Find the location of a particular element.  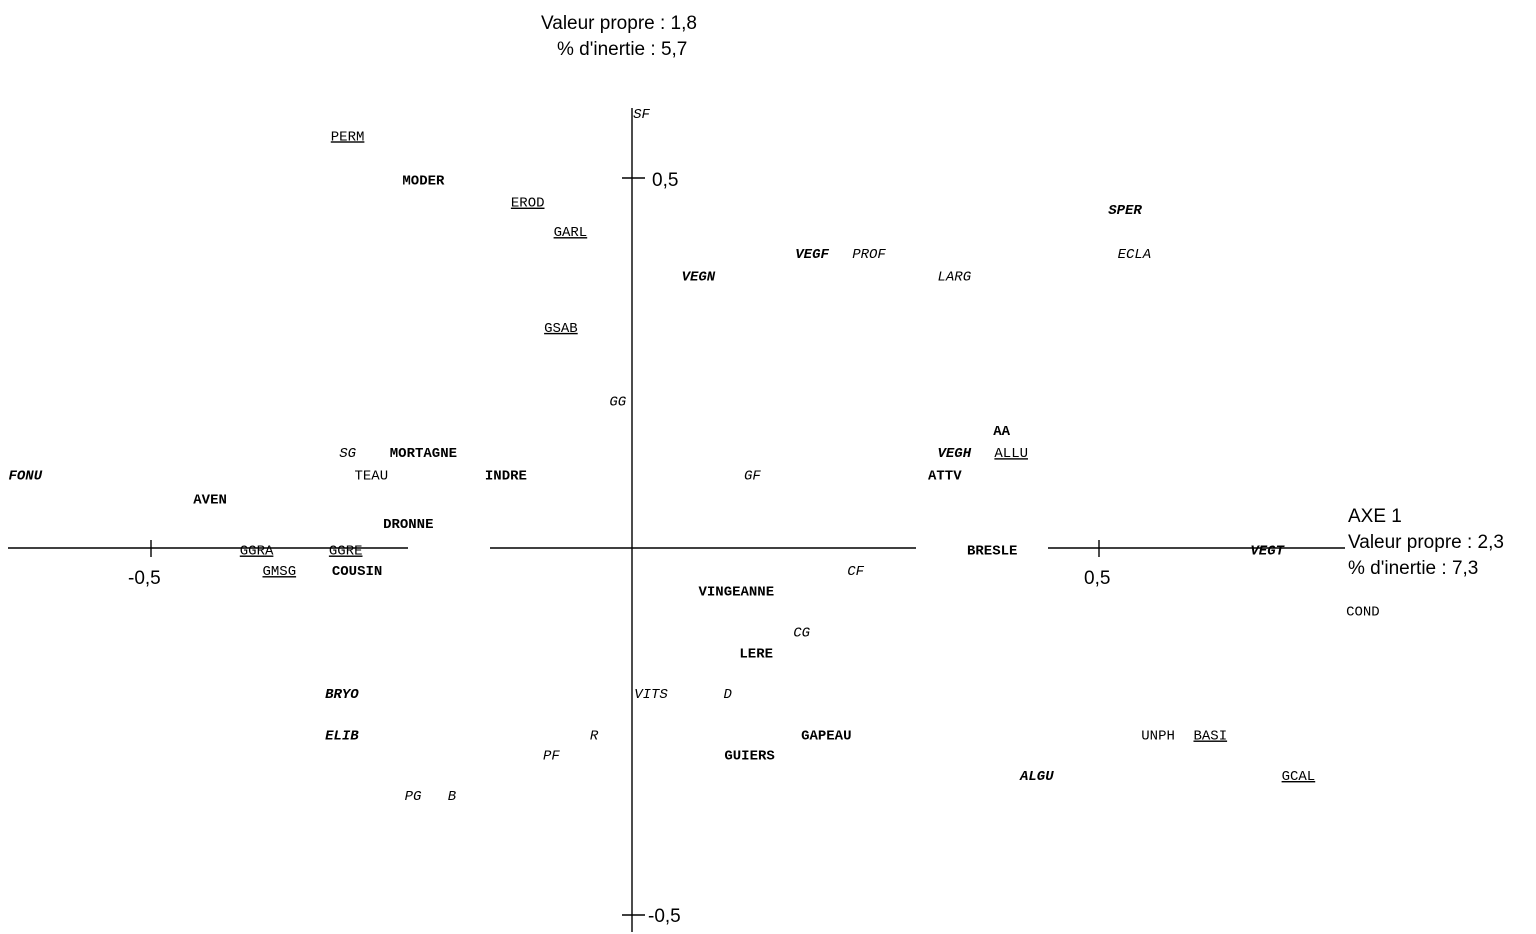

y-tick-label-pos: 0,5 is located at coordinates (665, 180).